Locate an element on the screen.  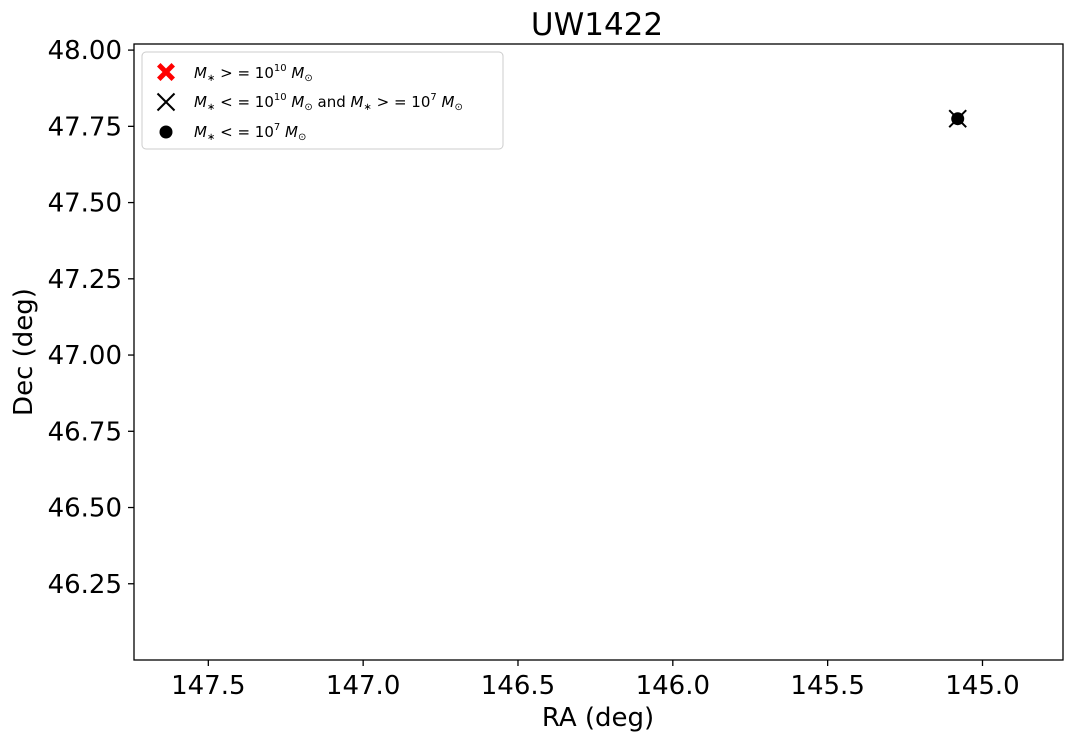
x-axis: 147.5 147.0 146.5 146.0 145.5 145.0 is located at coordinates (595, 680).